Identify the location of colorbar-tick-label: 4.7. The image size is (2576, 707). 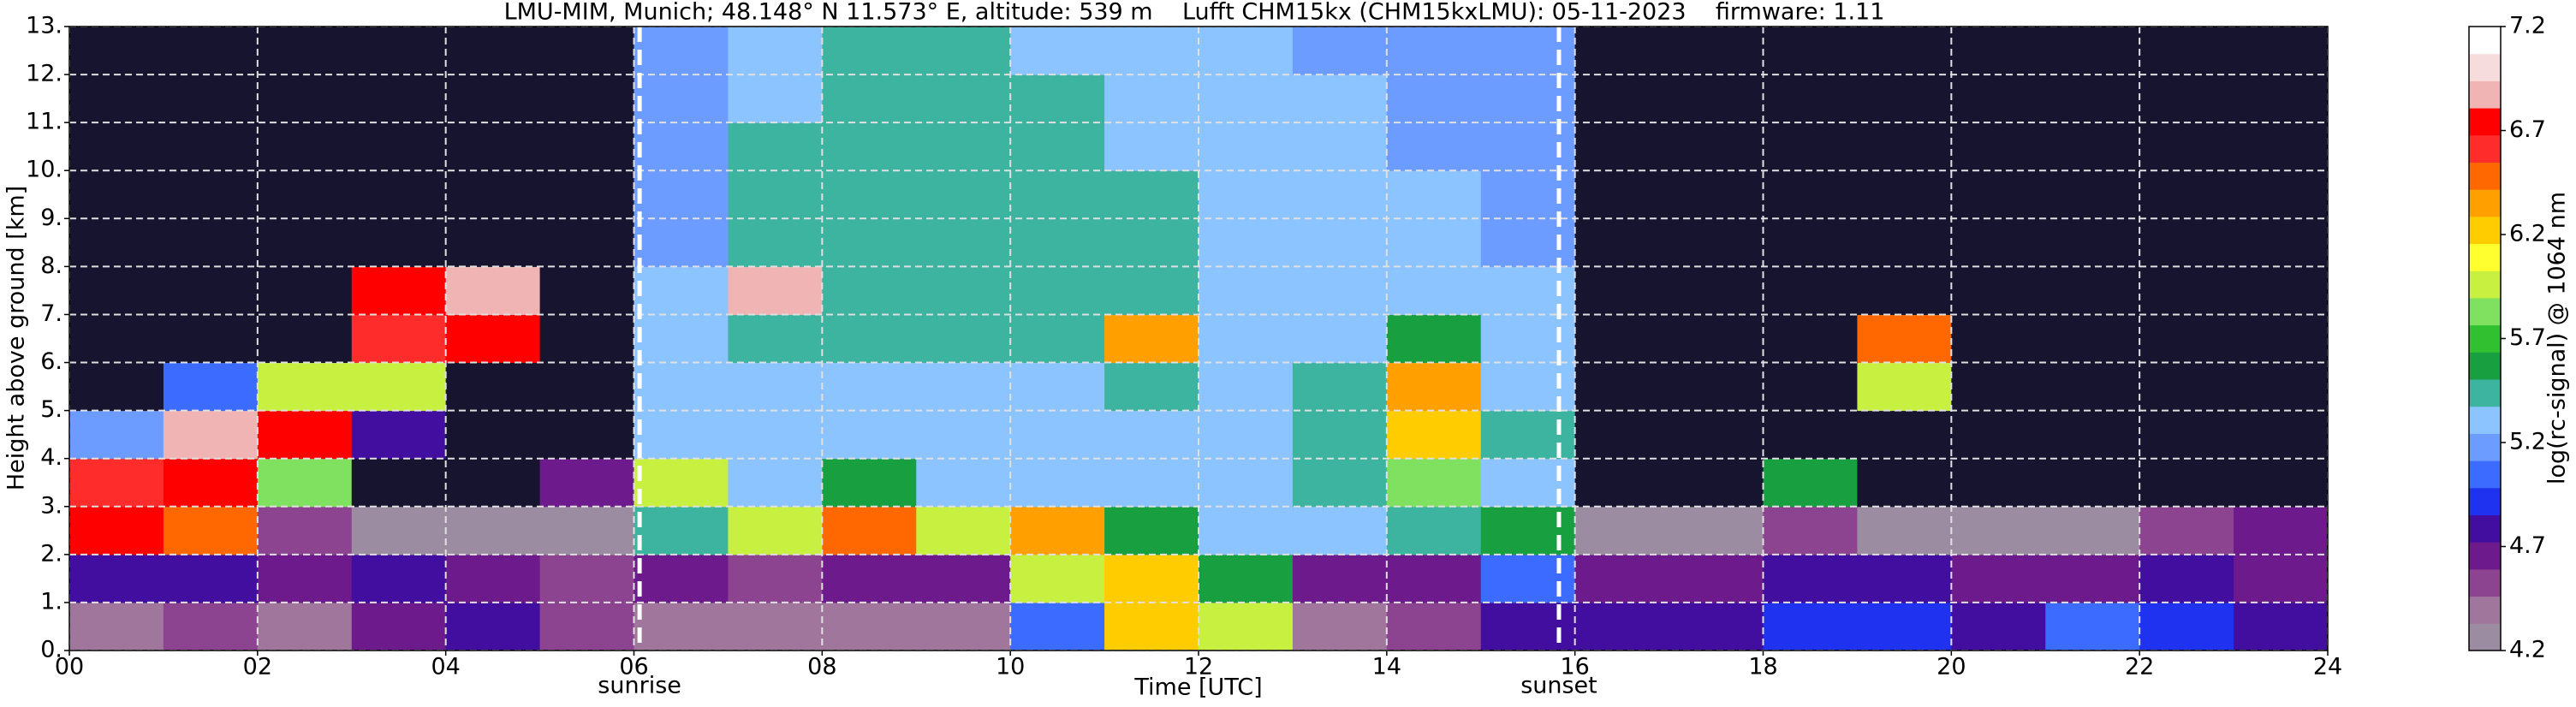
(2527, 545).